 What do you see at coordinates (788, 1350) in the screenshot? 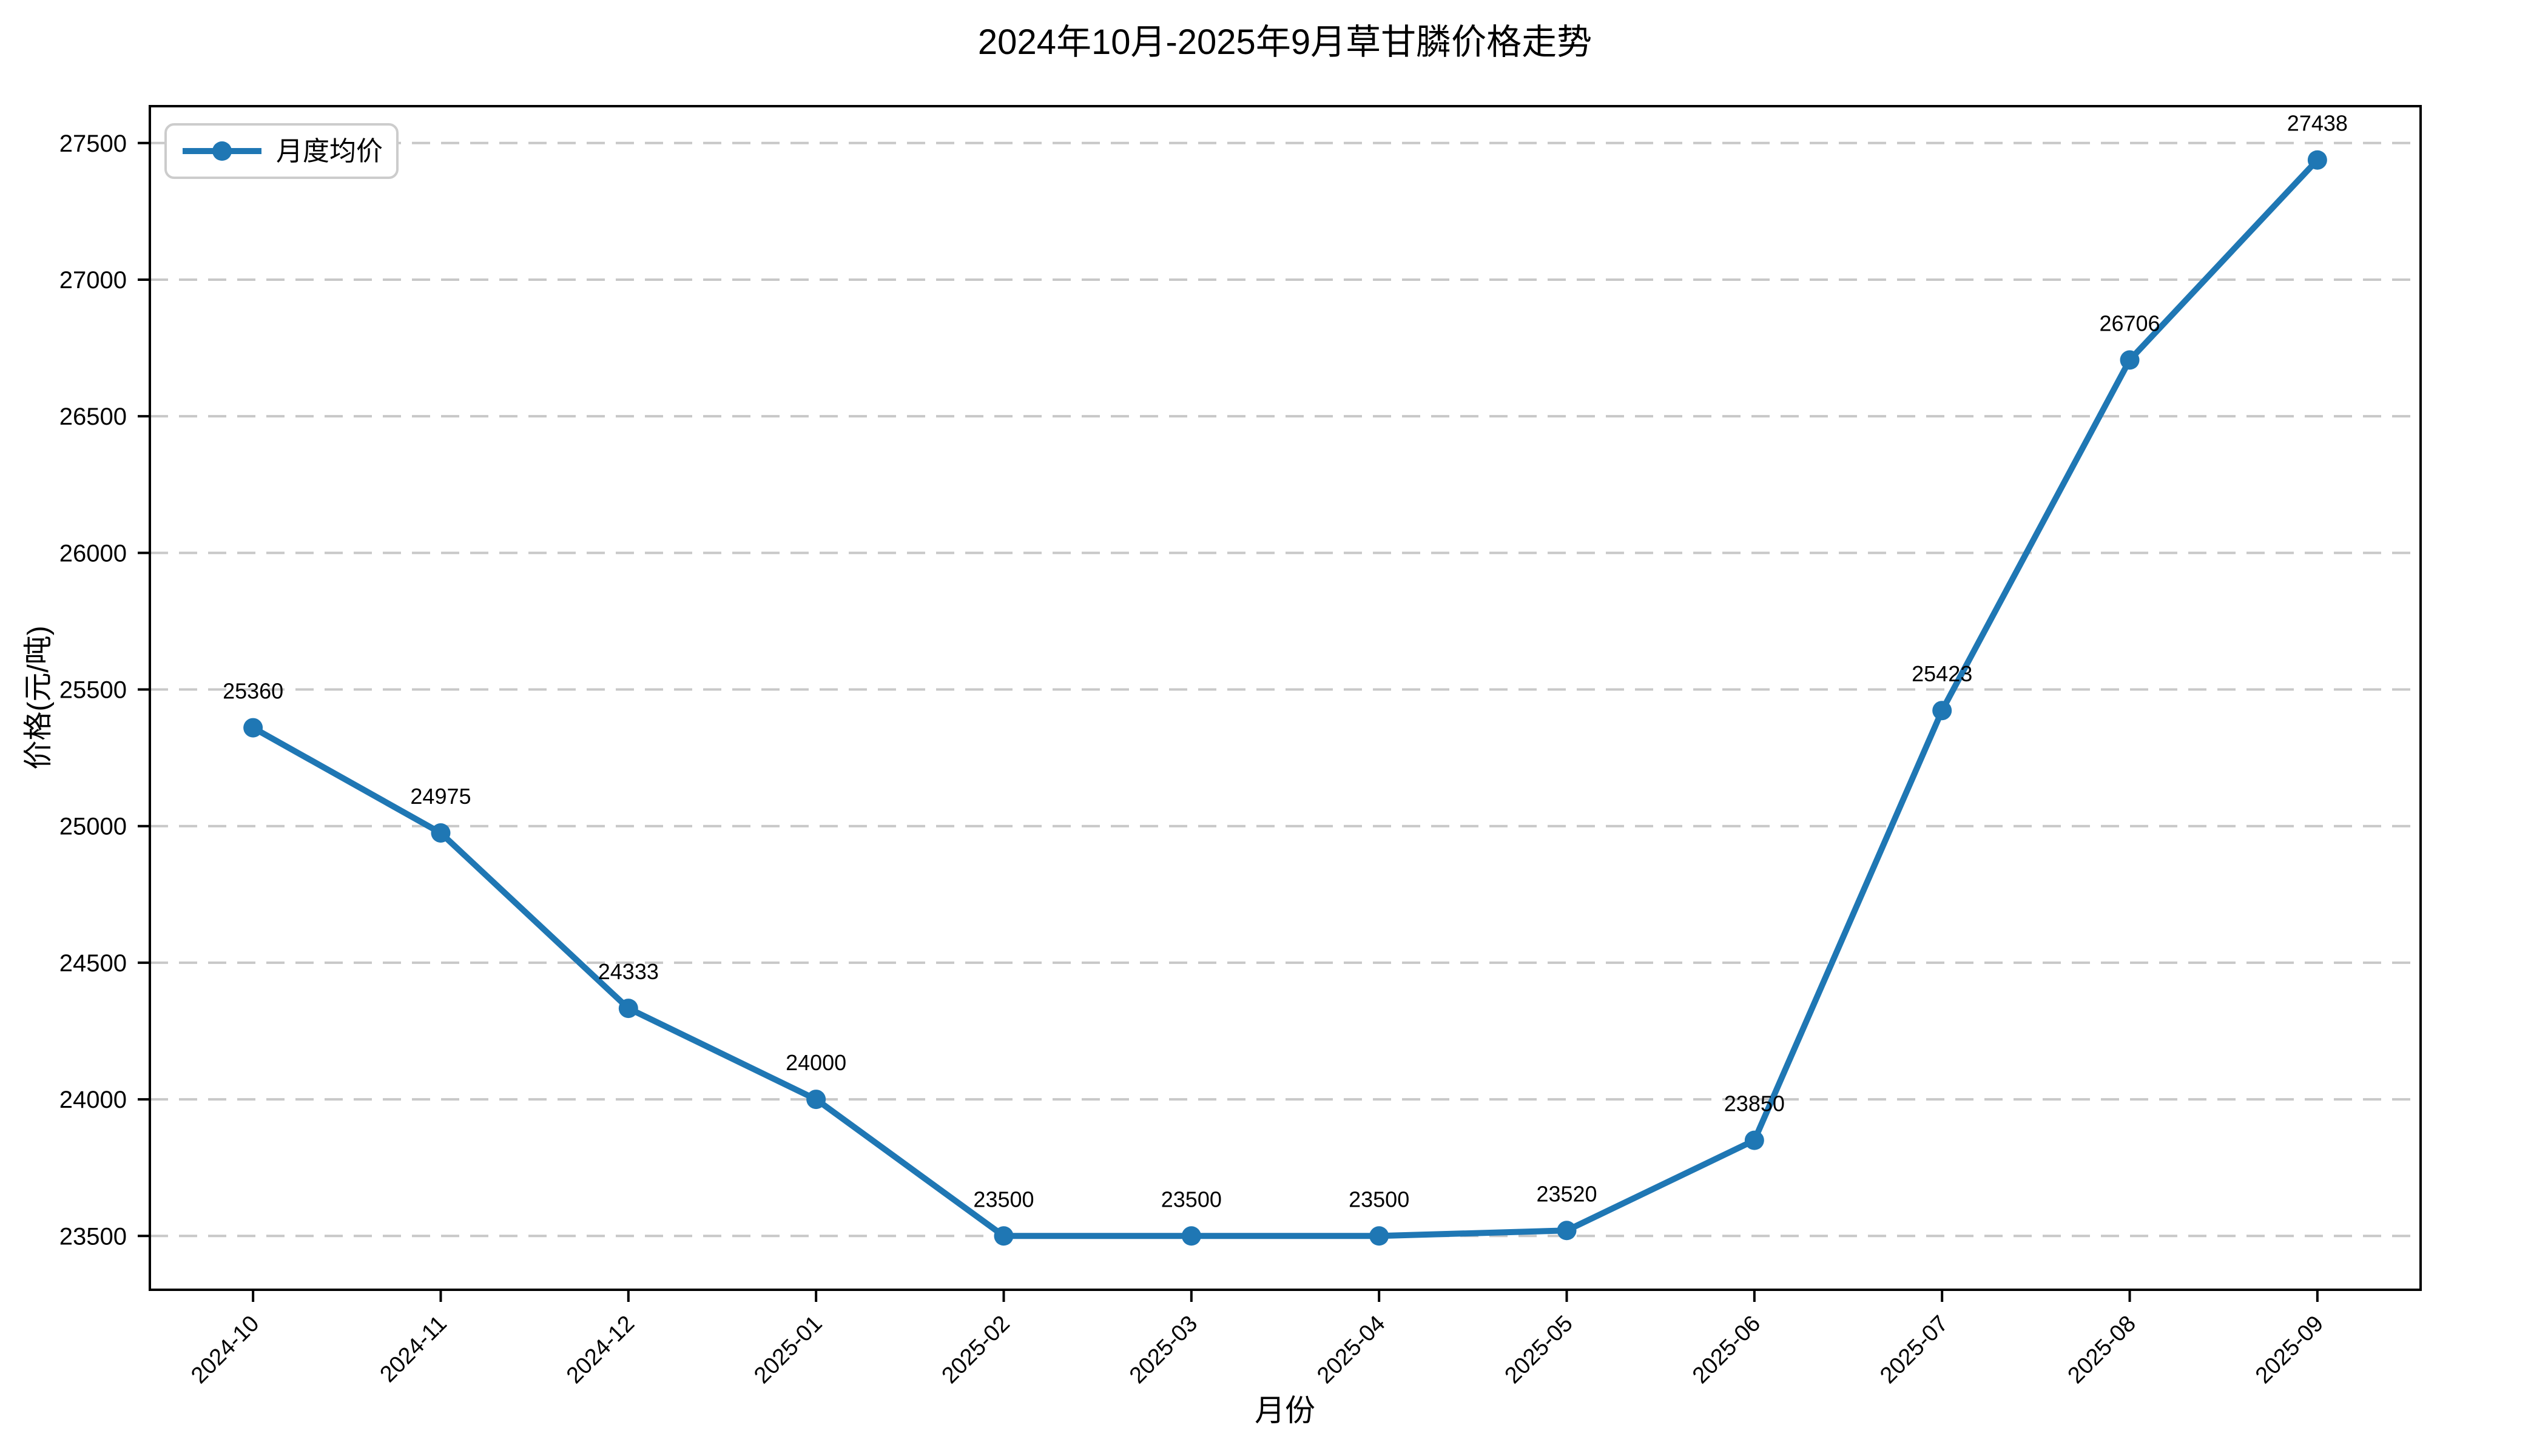
I see `x-tick-label: 2025-01` at bounding box center [788, 1350].